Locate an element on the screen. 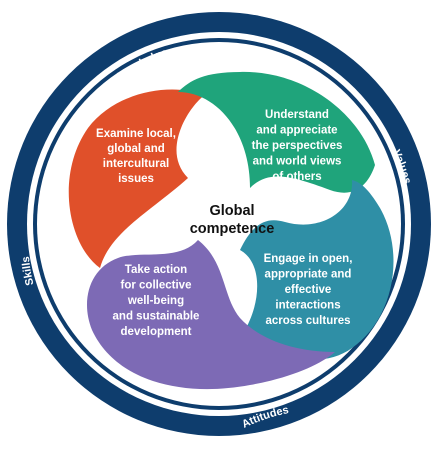 The width and height of the screenshot is (439, 449). petal-examine-issues is located at coordinates (136, 178).